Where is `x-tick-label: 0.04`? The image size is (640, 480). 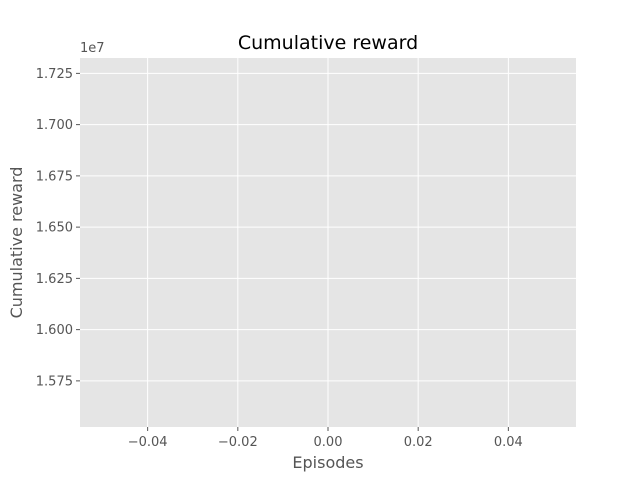 x-tick-label: 0.04 is located at coordinates (508, 442).